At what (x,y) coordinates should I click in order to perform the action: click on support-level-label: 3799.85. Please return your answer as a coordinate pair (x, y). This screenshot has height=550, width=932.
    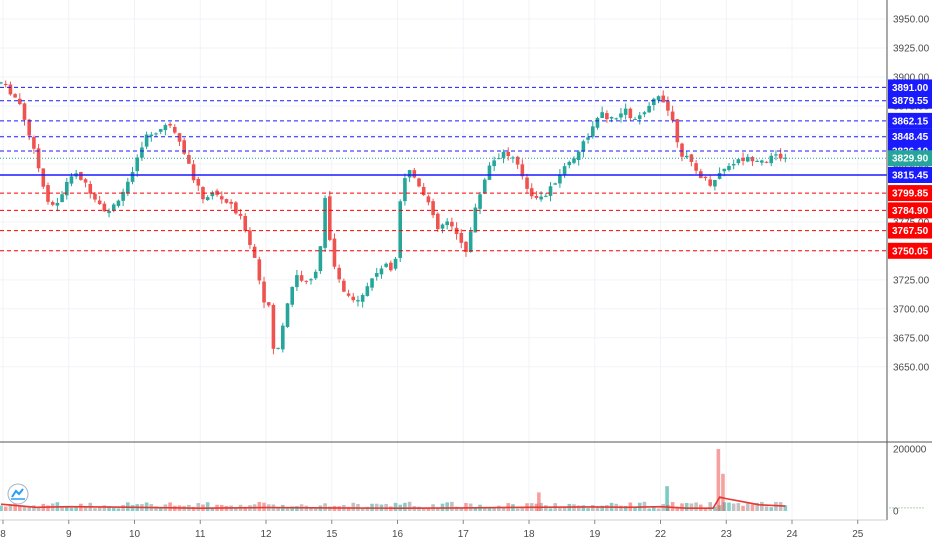
    Looking at the image, I should click on (910, 194).